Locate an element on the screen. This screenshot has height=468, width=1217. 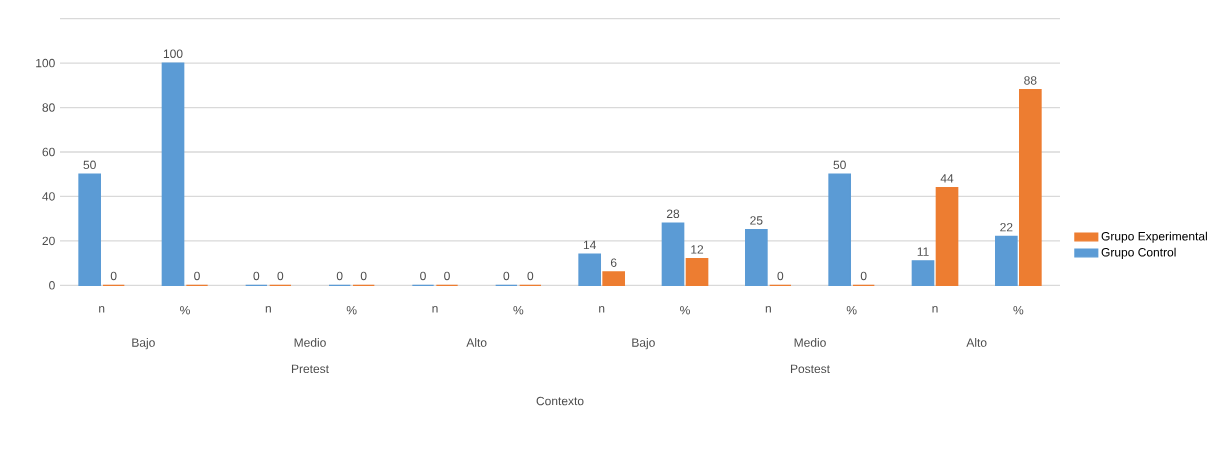
y-tick-label: 100 is located at coordinates (45, 63).